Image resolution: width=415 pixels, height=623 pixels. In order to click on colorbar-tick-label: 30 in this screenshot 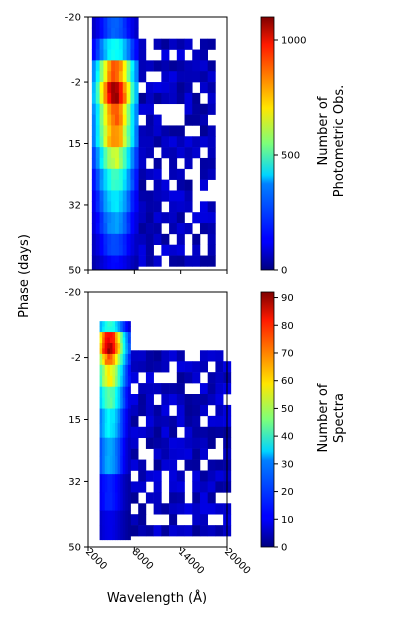, I will do `click(287, 464)`.